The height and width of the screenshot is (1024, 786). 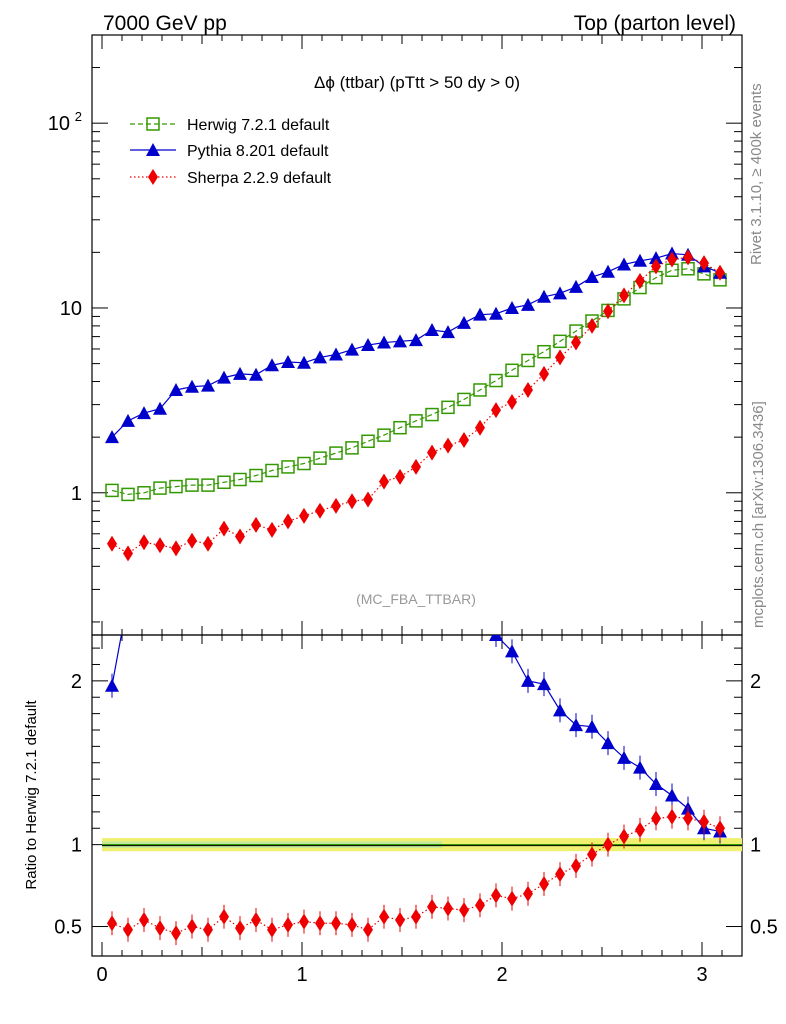 I want to click on ratio-reference-band, so click(x=422, y=845).